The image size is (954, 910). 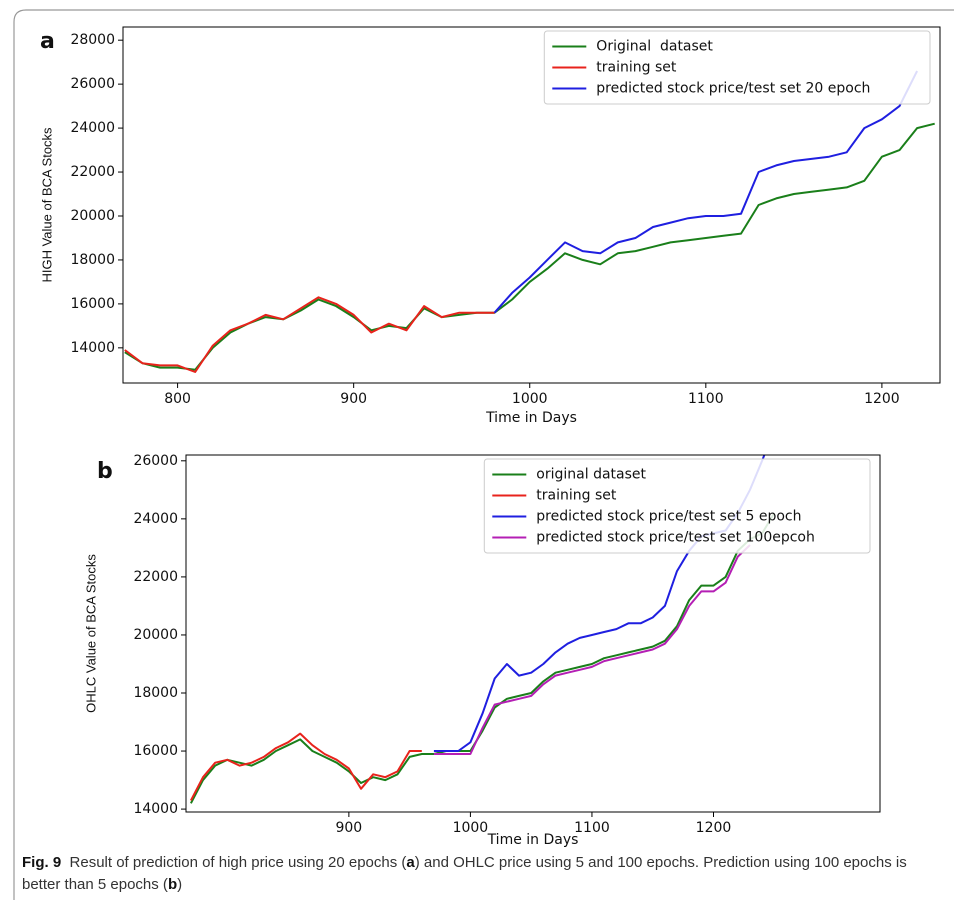 I want to click on panel-label: b, so click(x=105, y=471).